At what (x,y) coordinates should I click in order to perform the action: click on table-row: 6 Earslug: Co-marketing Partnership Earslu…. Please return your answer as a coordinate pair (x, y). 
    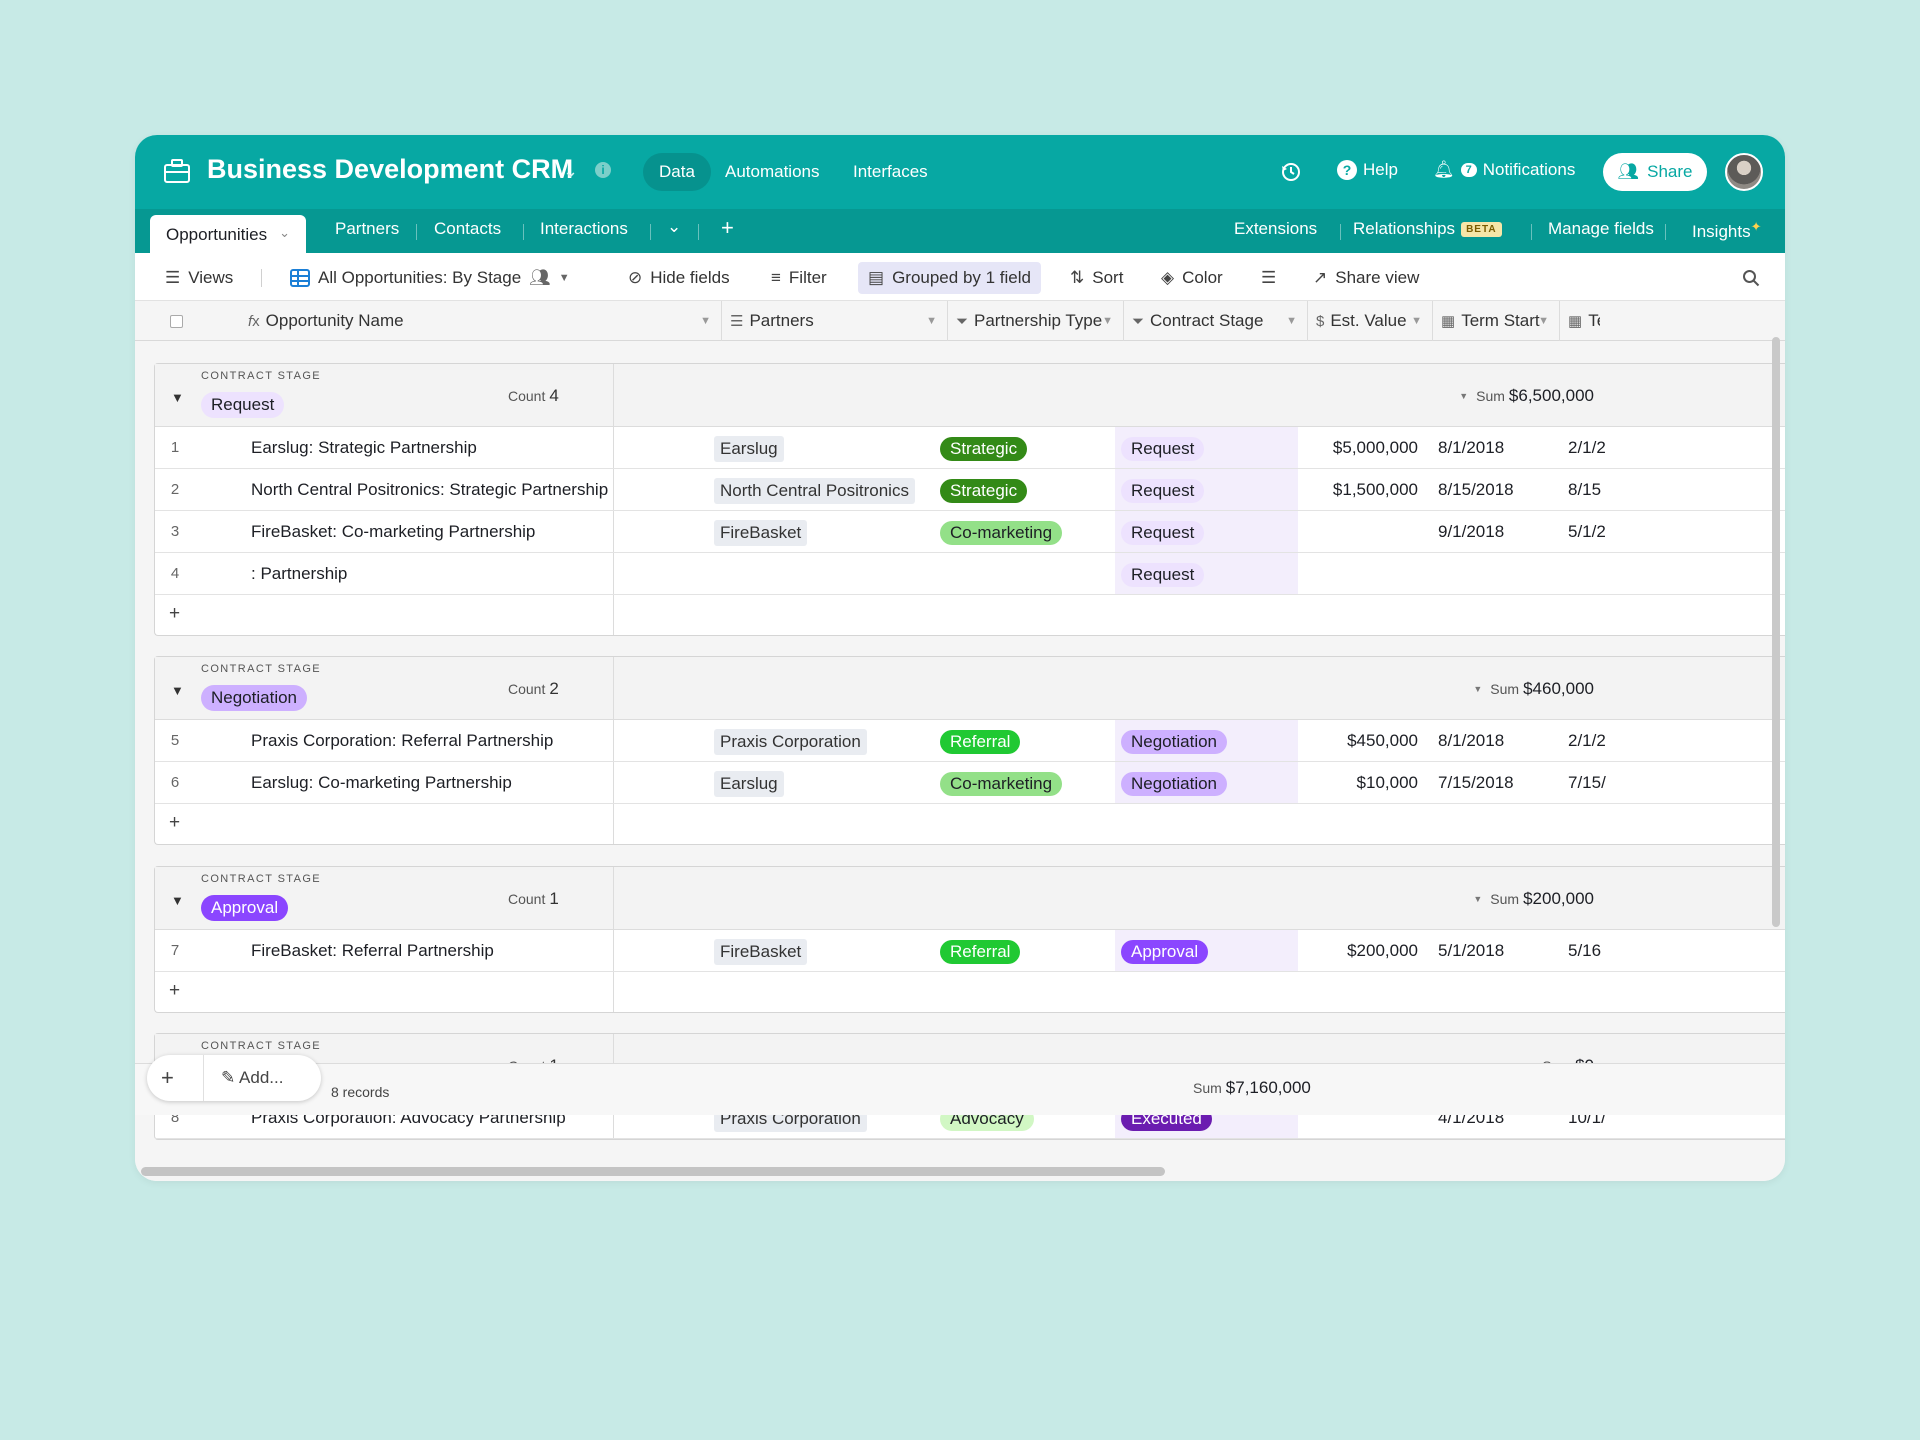
    Looking at the image, I should click on (970, 783).